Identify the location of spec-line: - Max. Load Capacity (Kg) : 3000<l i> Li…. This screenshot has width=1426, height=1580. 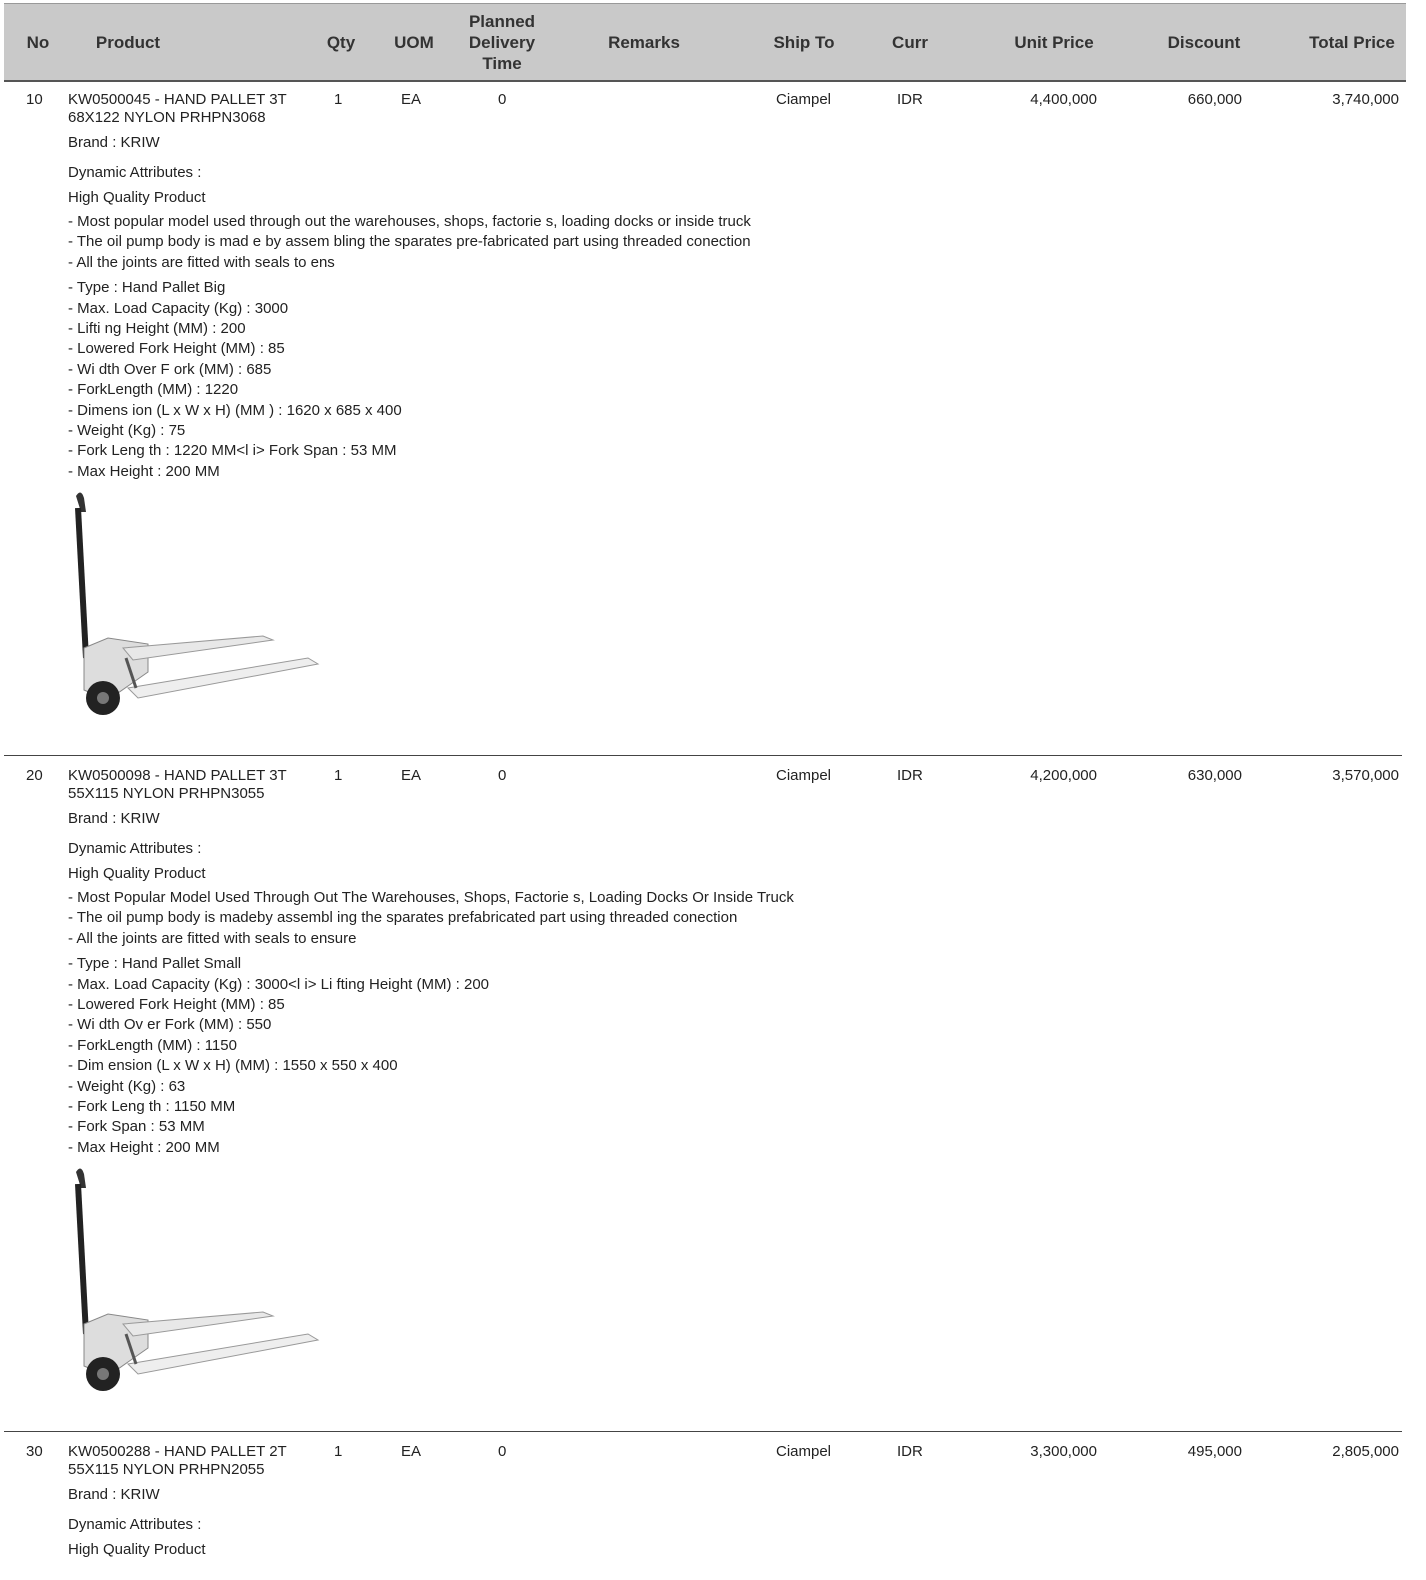
(279, 984).